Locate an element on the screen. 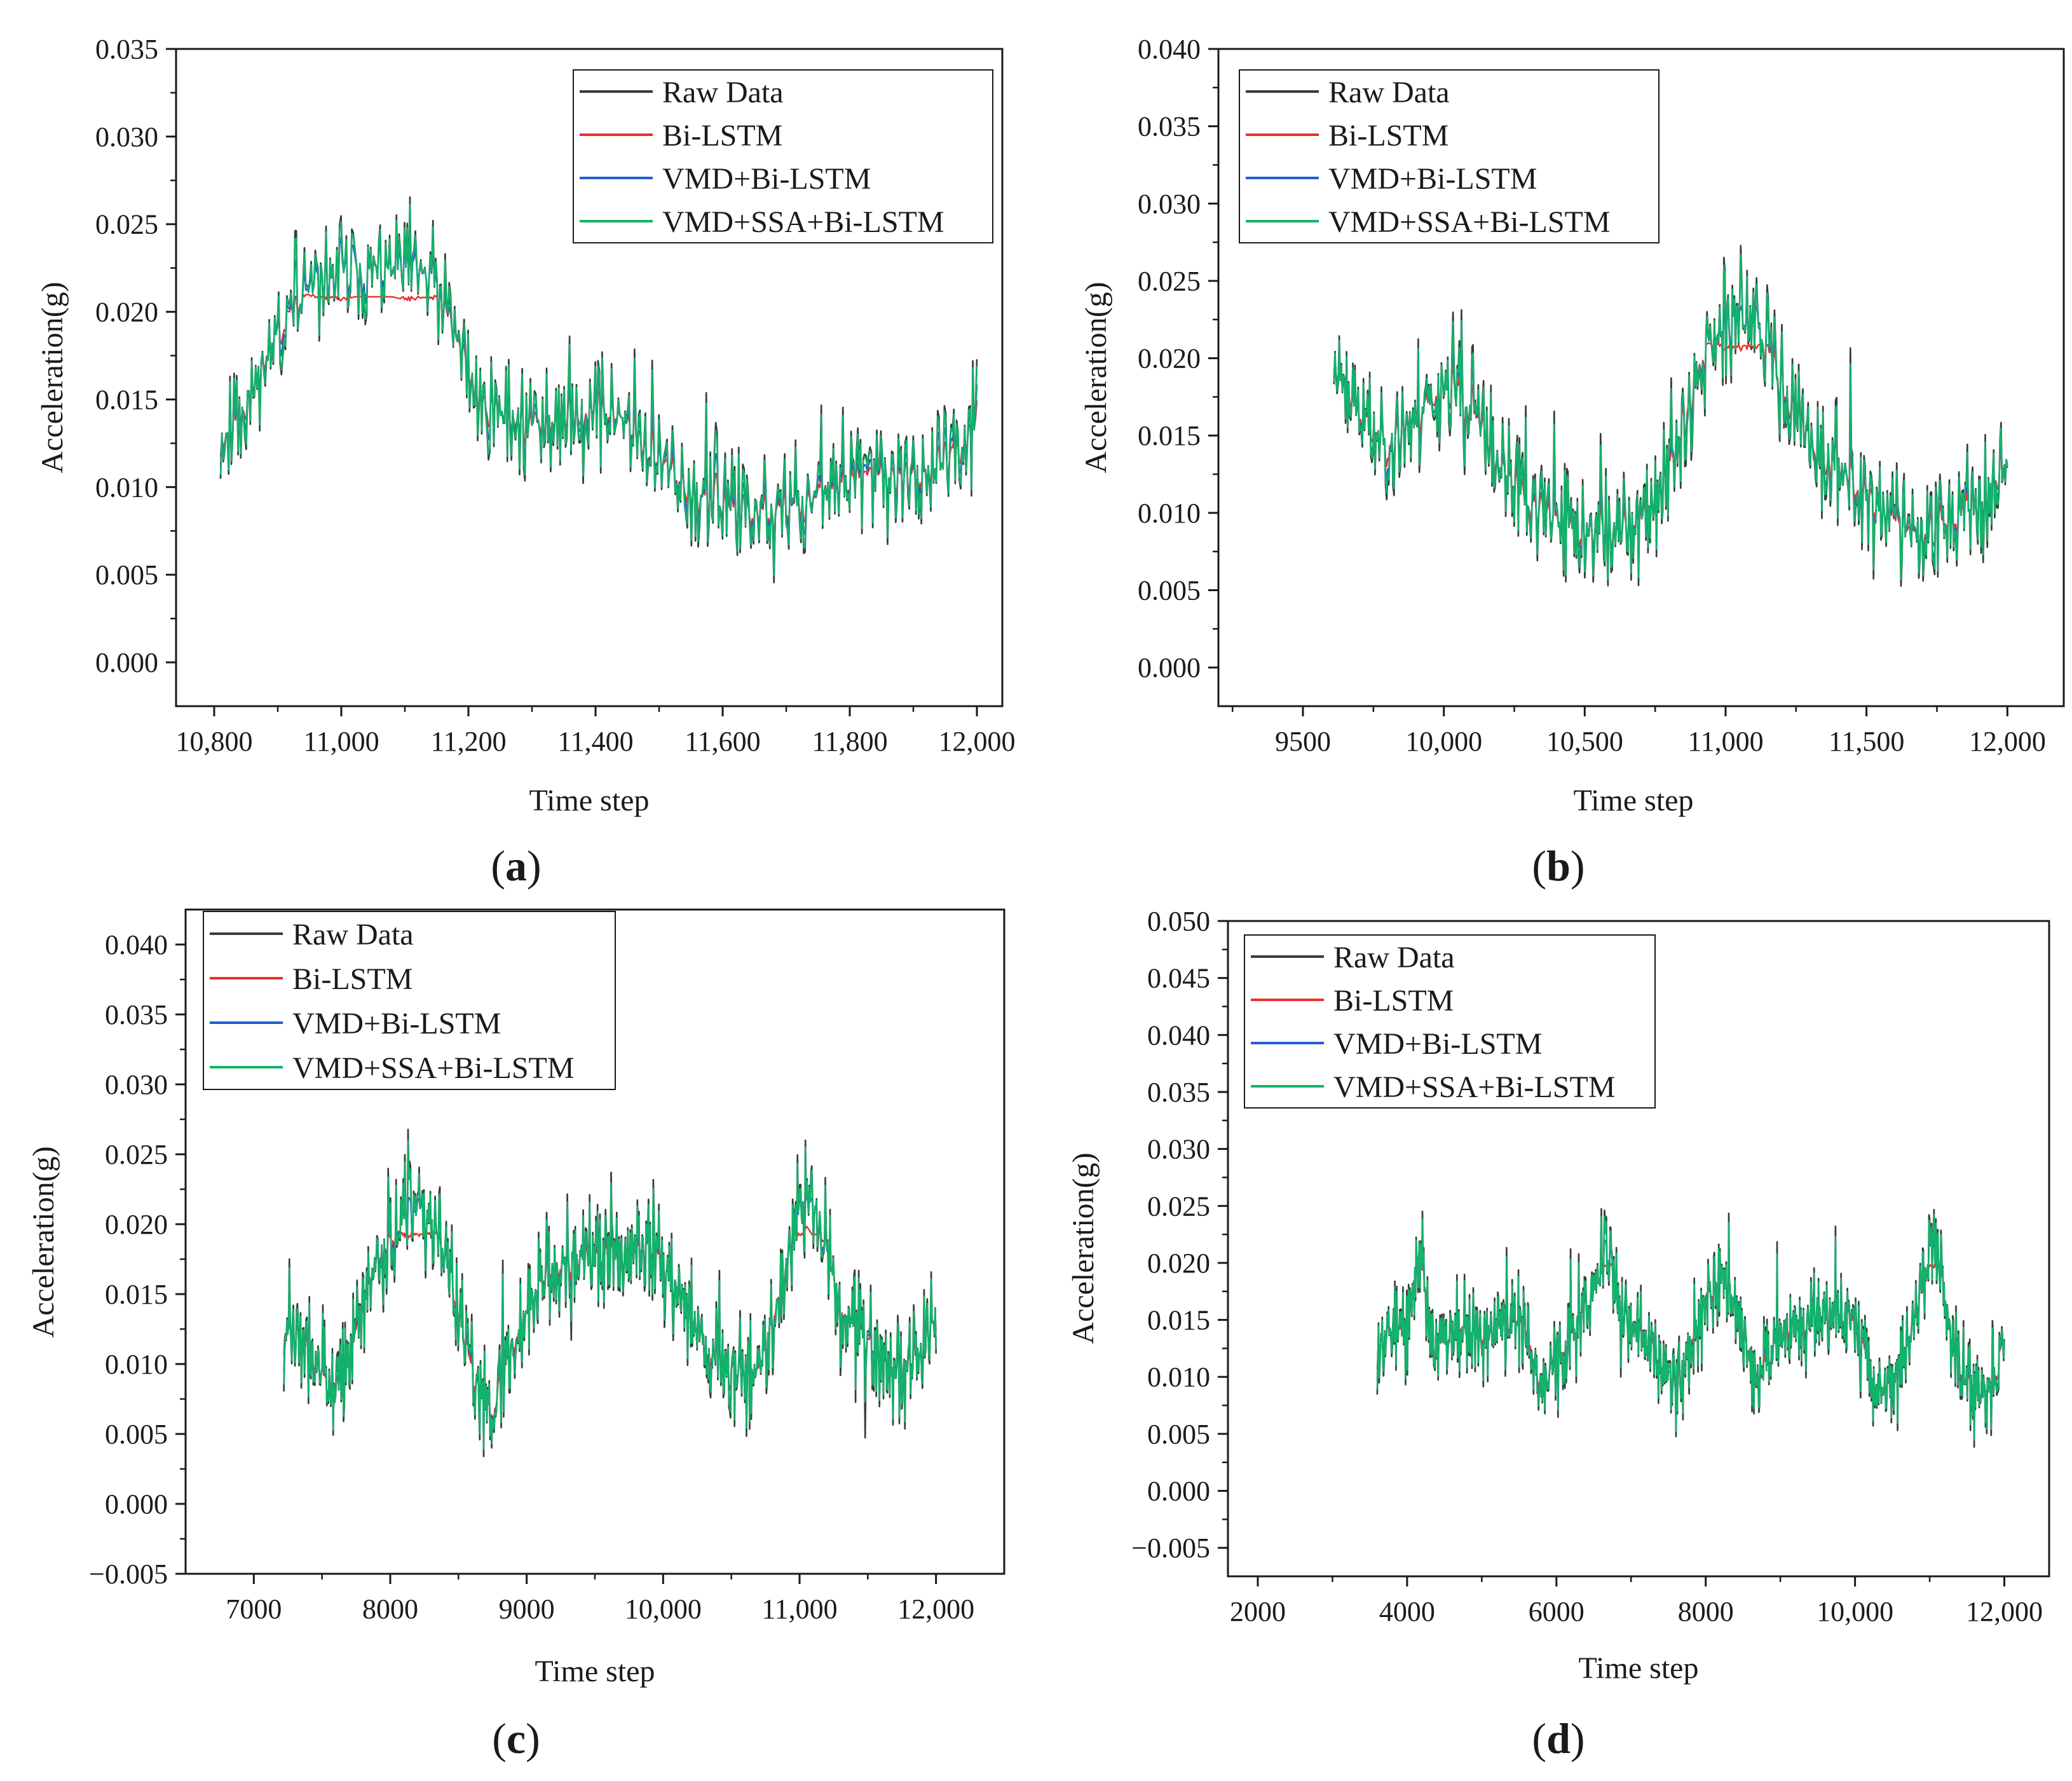  y-axis-title-c: Acceleration(g) is located at coordinates (43, 1241).